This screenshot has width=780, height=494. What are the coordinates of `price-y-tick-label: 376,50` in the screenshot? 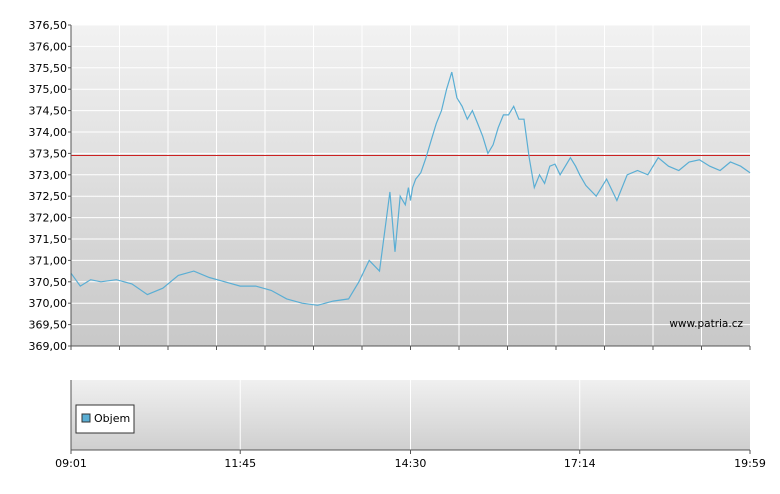 It's located at (48, 25).